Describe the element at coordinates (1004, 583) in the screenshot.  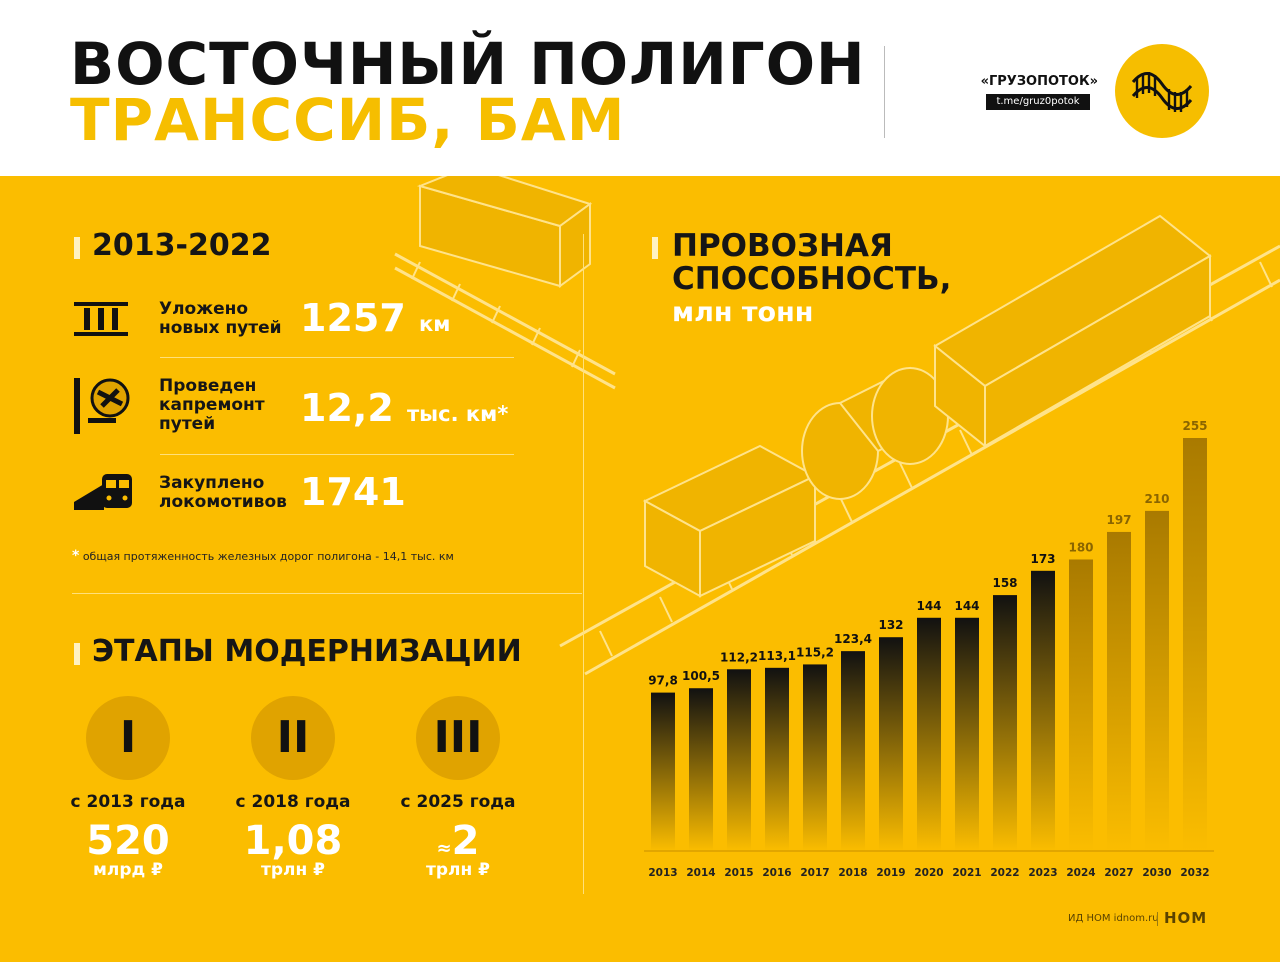
I see `bar-value-label-2022: 158` at that location.